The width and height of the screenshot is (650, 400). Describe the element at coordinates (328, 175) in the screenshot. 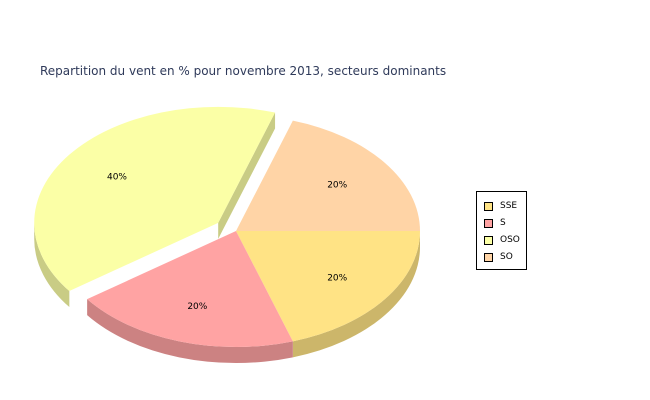

I see `pie-slice-so` at that location.